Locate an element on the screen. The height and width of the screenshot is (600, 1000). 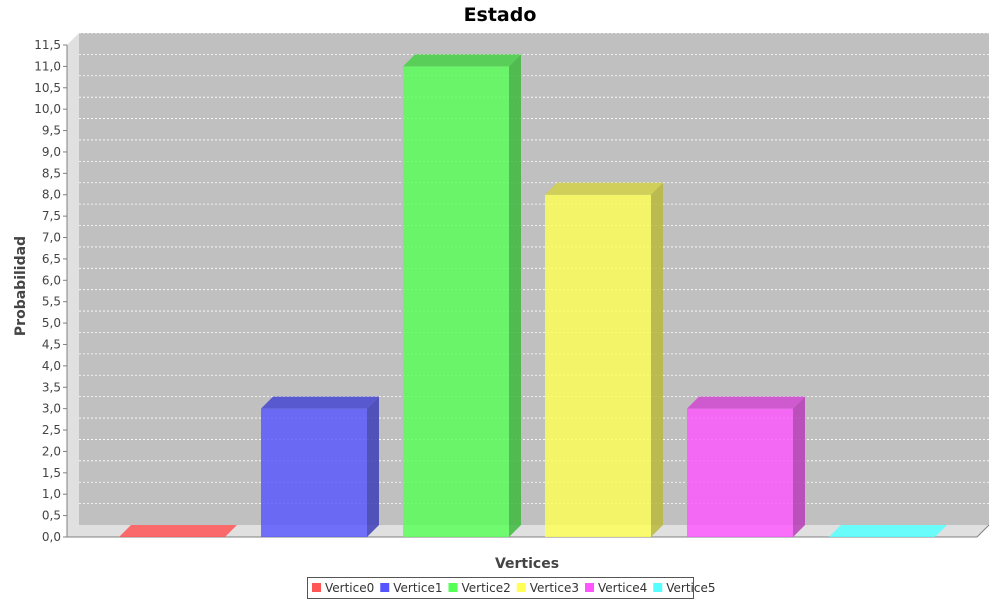
bar-vertice5 is located at coordinates (888, 531).